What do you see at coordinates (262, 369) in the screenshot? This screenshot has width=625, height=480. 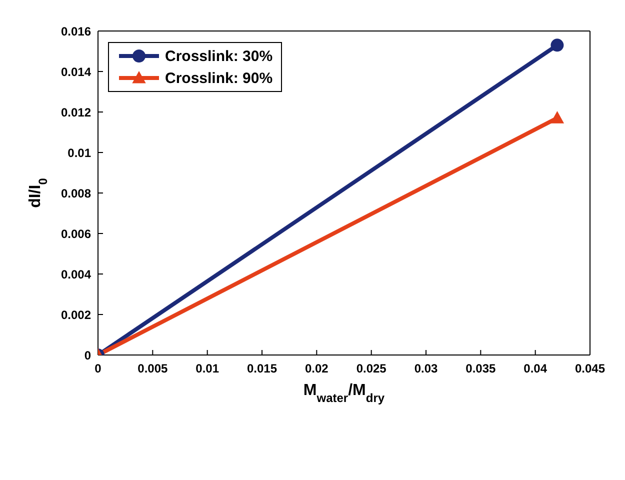 I see `x-tick-label: 0.015` at bounding box center [262, 369].